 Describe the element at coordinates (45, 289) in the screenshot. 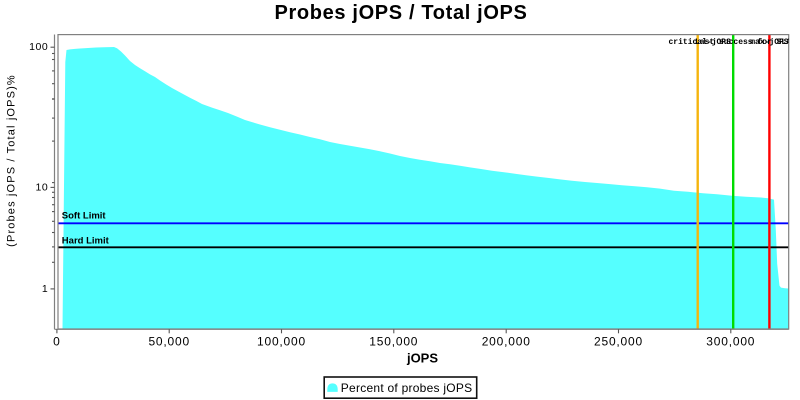

I see `svg-text: 1` at that location.